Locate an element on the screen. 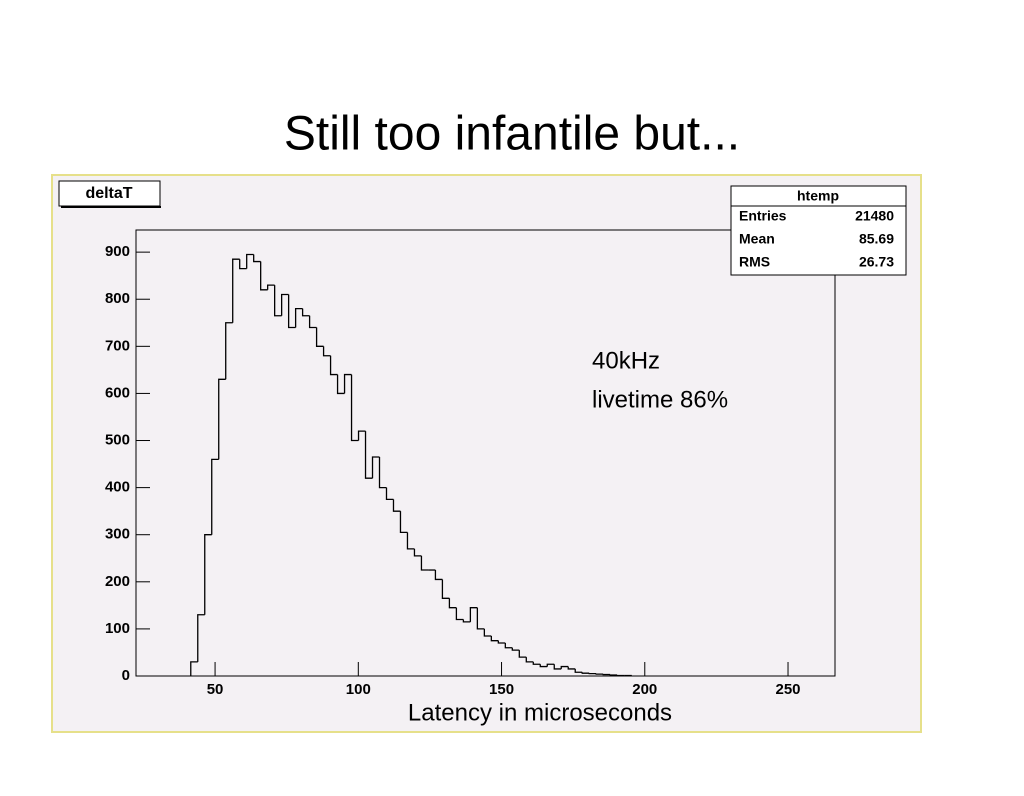 The width and height of the screenshot is (1024, 796). x-axis-label: Latency in microseconds is located at coordinates (540, 712).